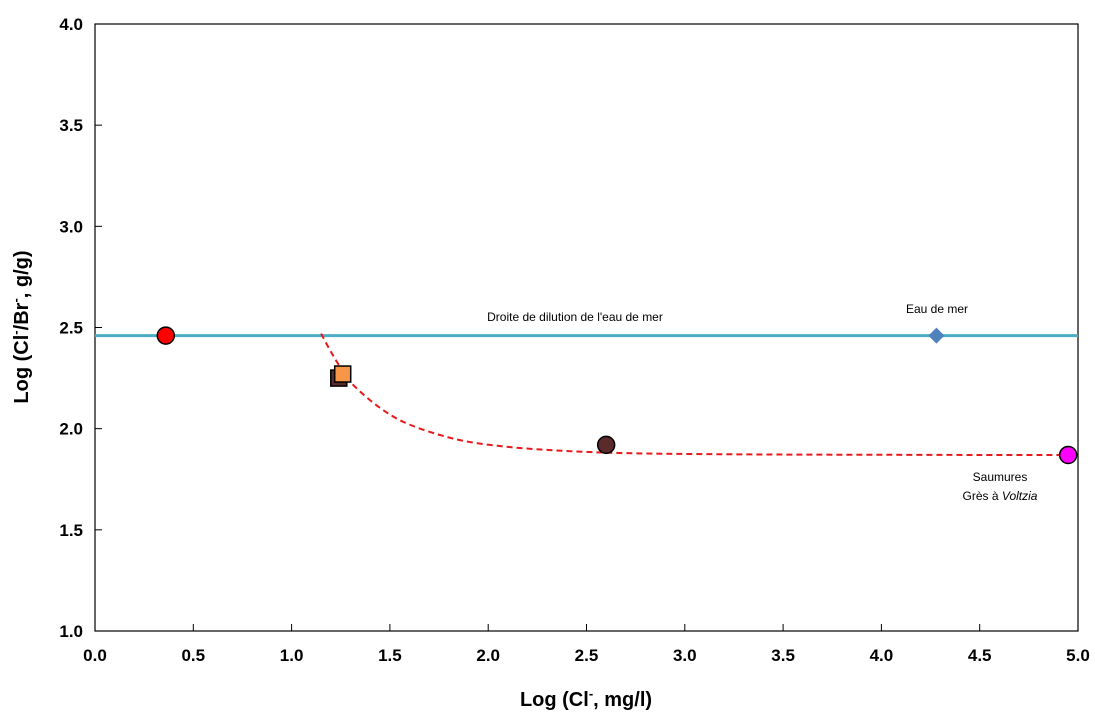  Describe the element at coordinates (342, 374) in the screenshot. I see `data-point-square` at that location.